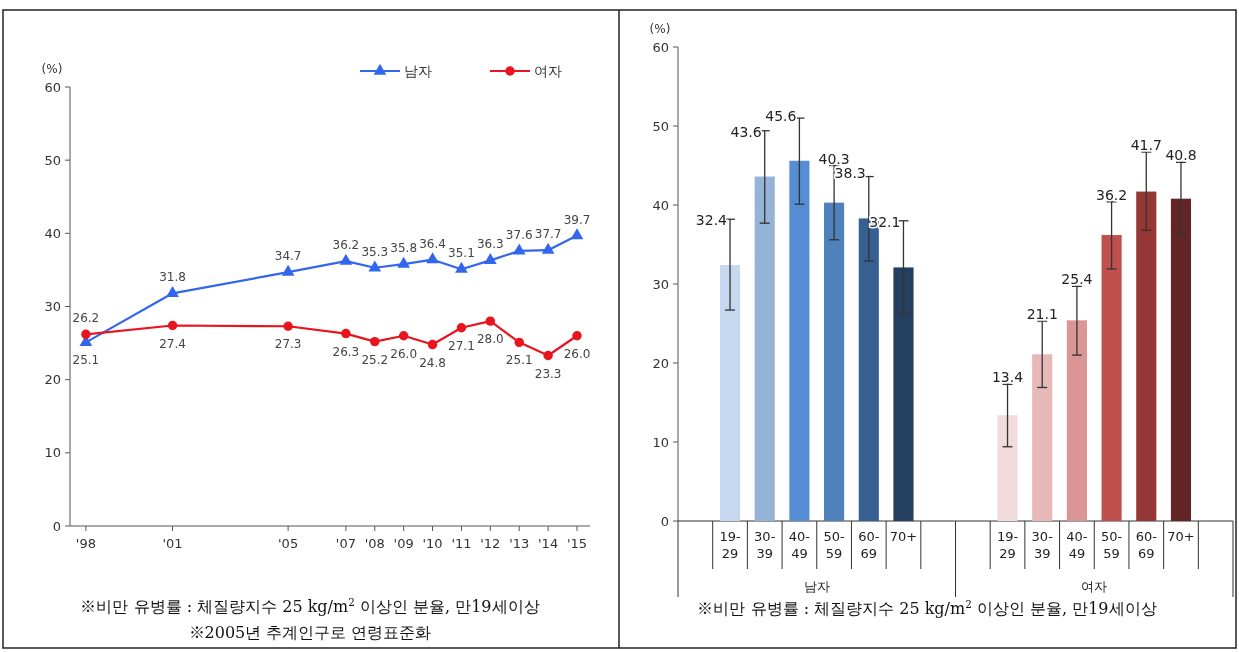 This screenshot has height=652, width=1239. What do you see at coordinates (834, 158) in the screenshot?
I see `data-label: 40.3` at bounding box center [834, 158].